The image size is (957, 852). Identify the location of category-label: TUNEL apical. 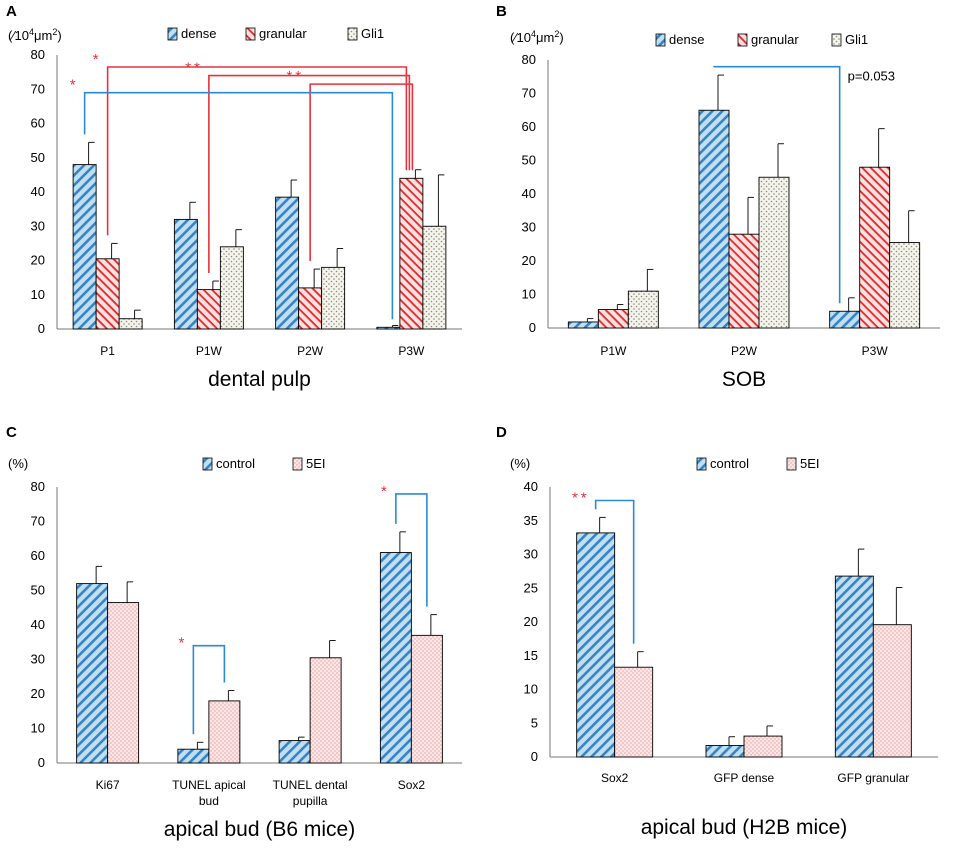
(209, 785).